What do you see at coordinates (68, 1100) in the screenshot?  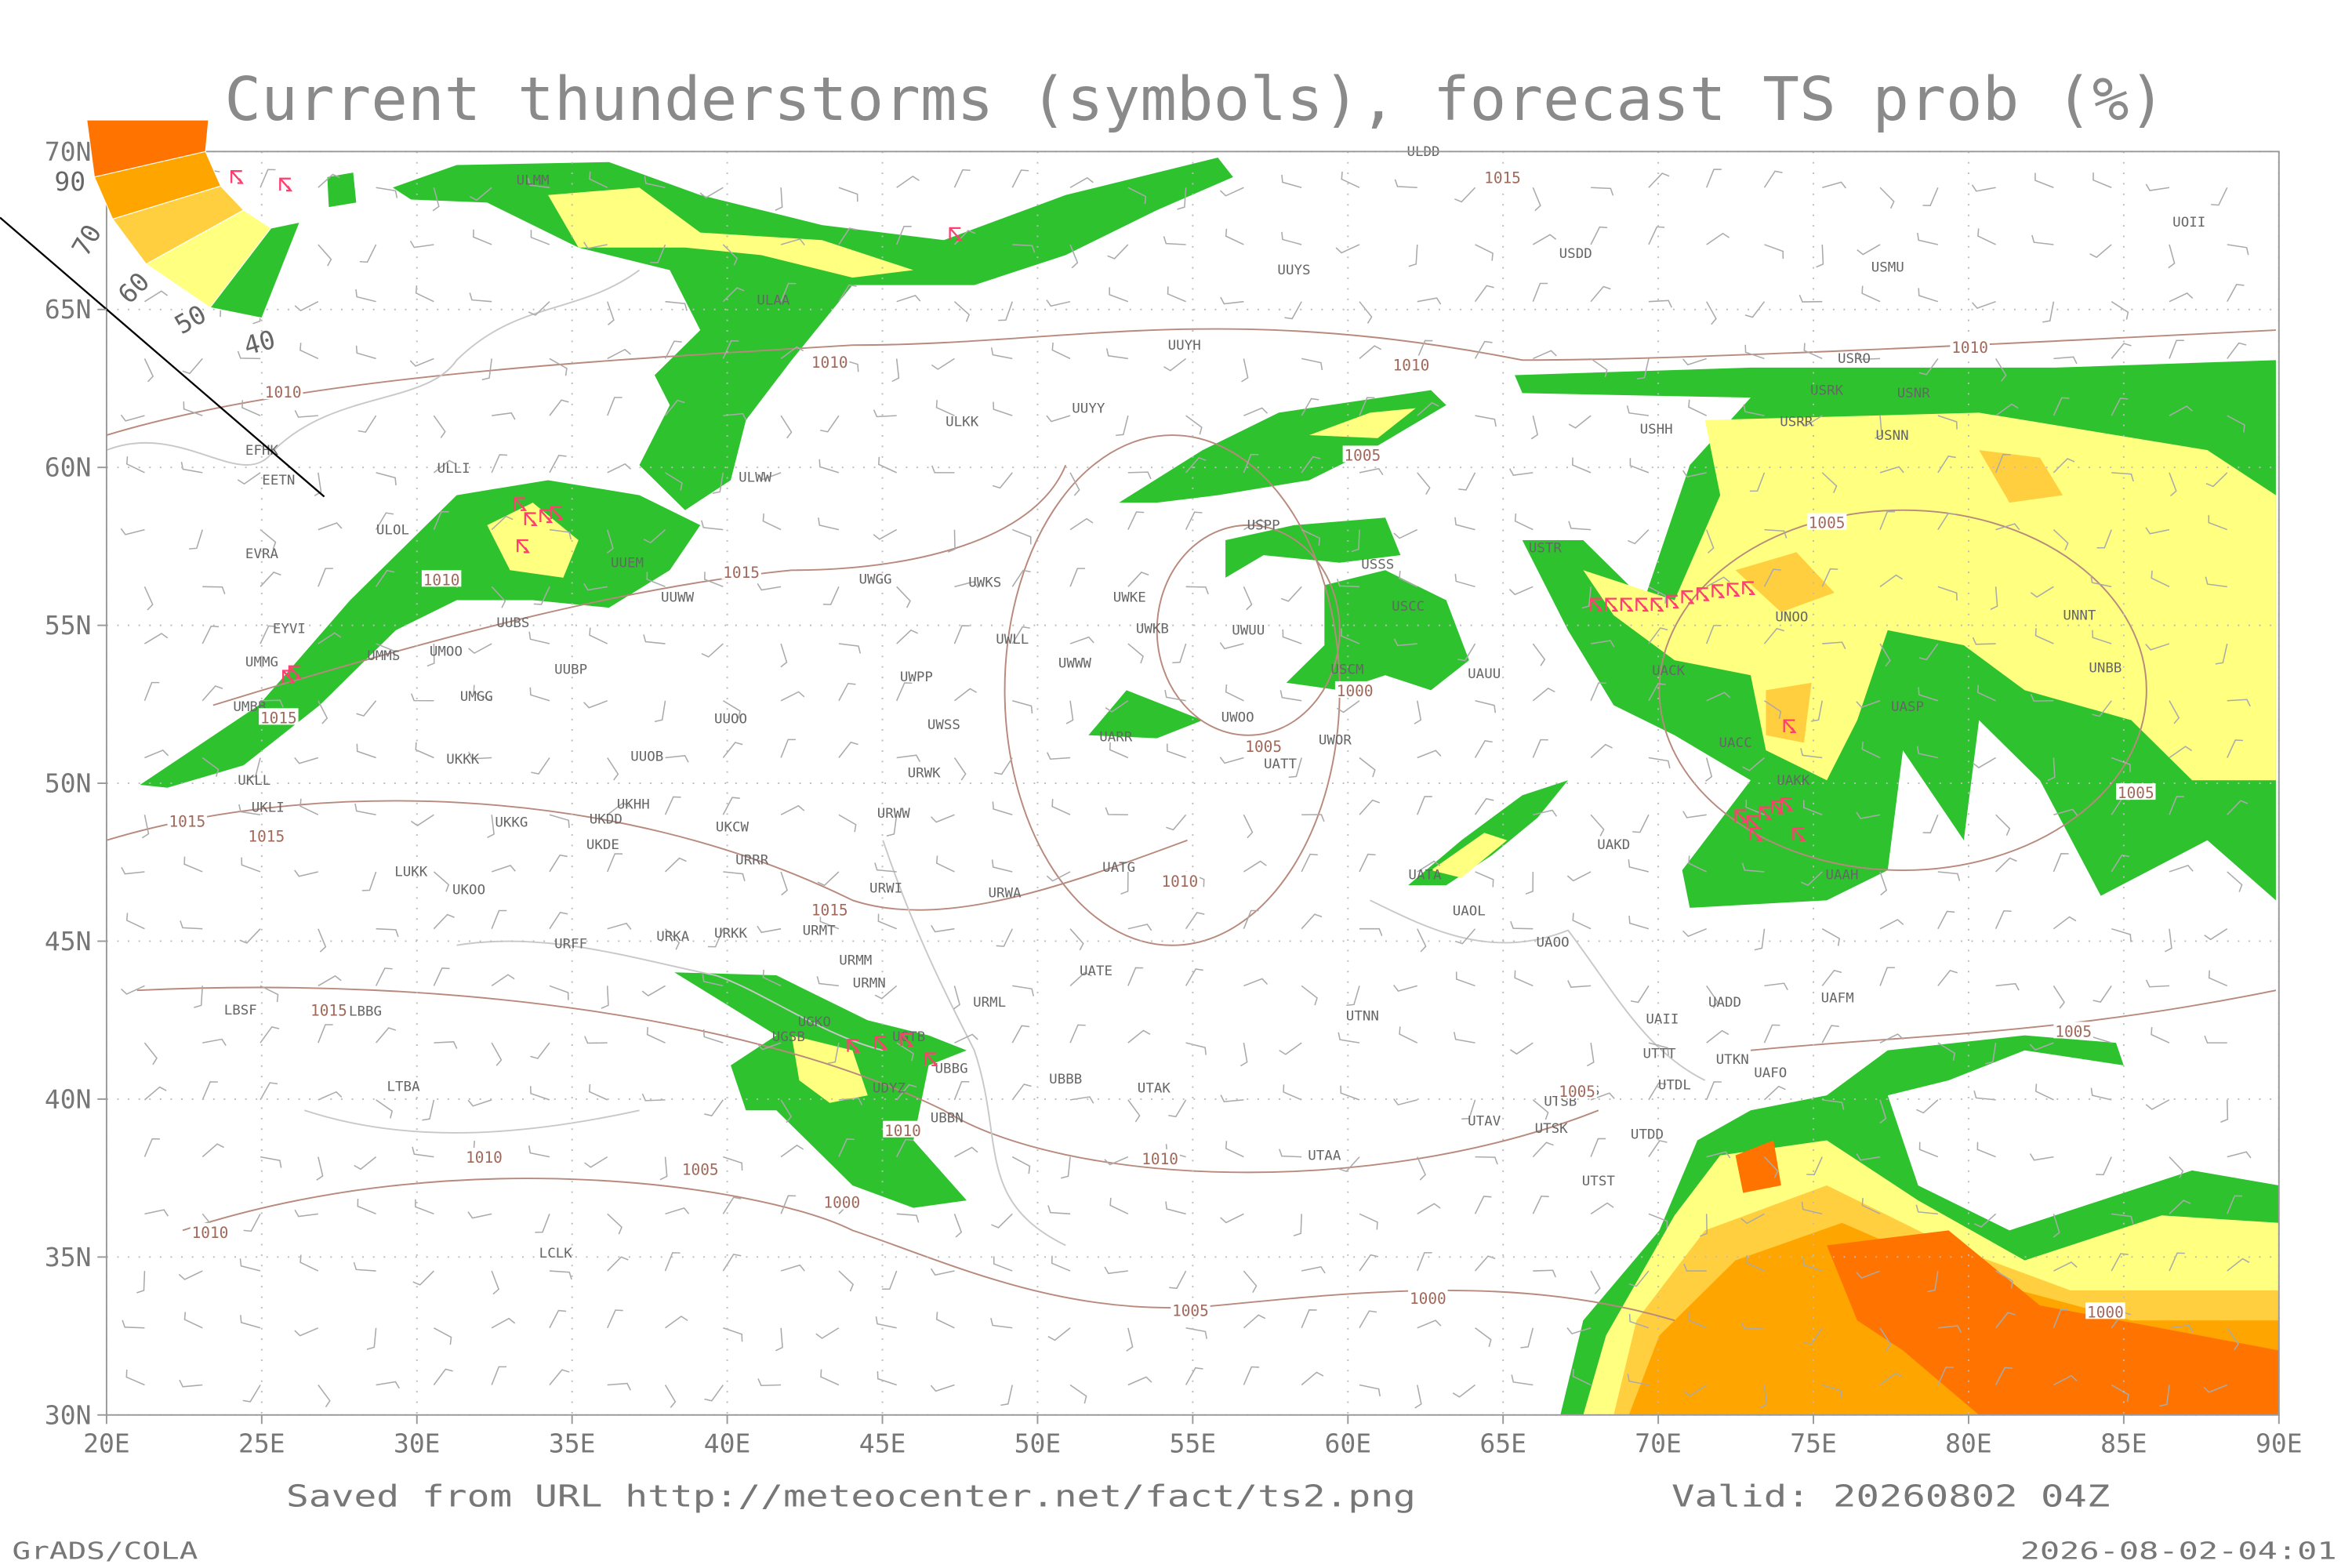 I see `lat-tick-label: 40N` at bounding box center [68, 1100].